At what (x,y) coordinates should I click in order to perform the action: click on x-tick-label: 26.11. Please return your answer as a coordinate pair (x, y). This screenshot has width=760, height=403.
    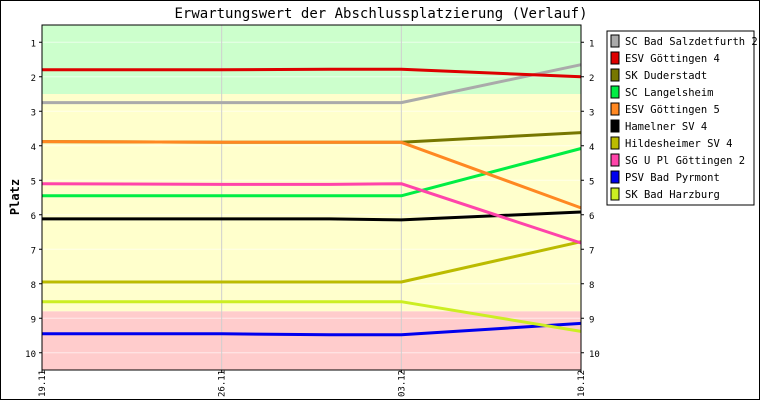
    Looking at the image, I should click on (223, 383).